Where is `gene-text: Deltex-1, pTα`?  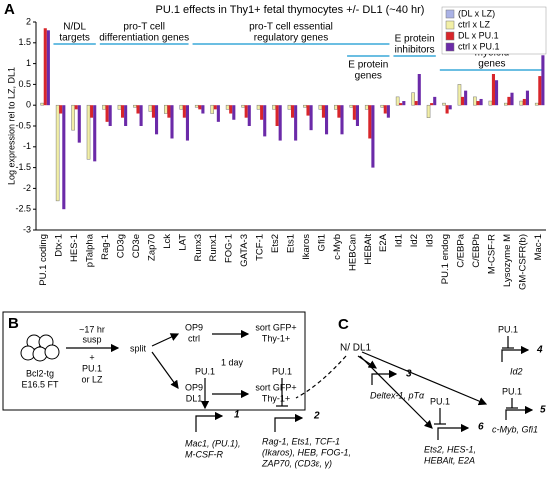 gene-text: Deltex-1, pTα is located at coordinates (397, 395).